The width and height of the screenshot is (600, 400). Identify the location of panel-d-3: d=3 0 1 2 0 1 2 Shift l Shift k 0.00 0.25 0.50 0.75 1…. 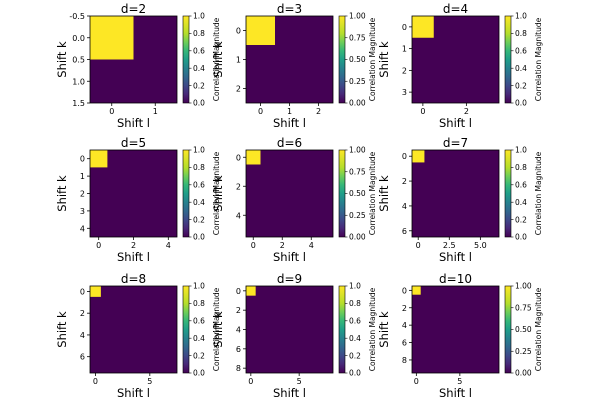
(294, 66).